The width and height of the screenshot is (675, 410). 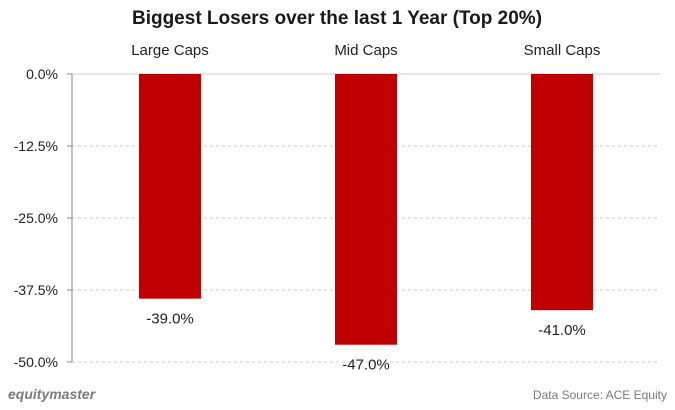 I want to click on data-labels: -39.0% -47.0% -41.0%, so click(x=366, y=342).